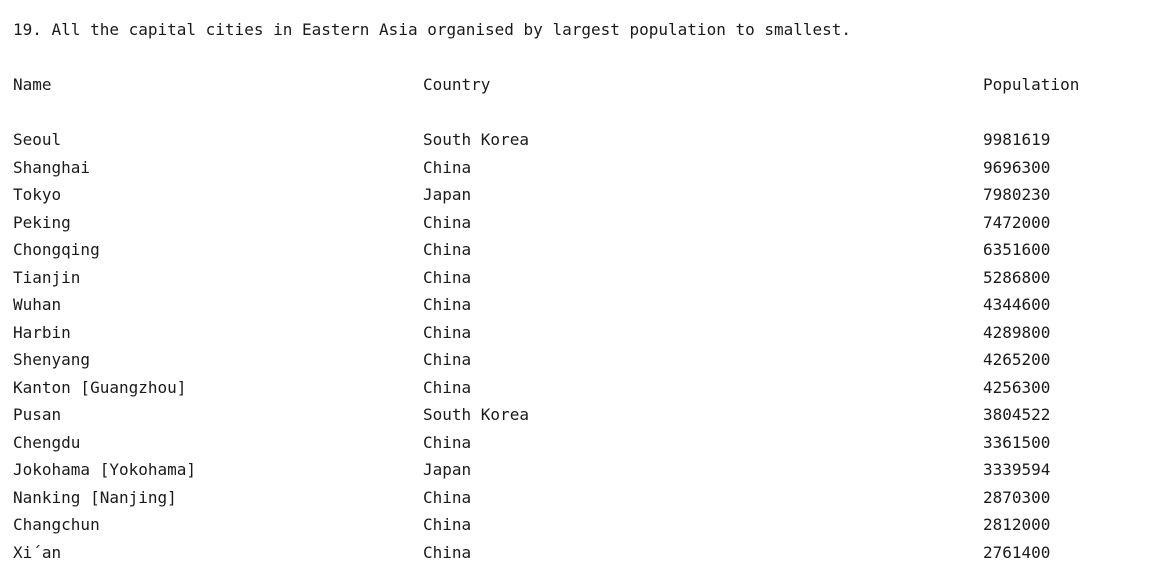 Image resolution: width=1171 pixels, height=570 pixels. What do you see at coordinates (585, 419) in the screenshot?
I see `table-row: Pusan South Korea 3804522` at bounding box center [585, 419].